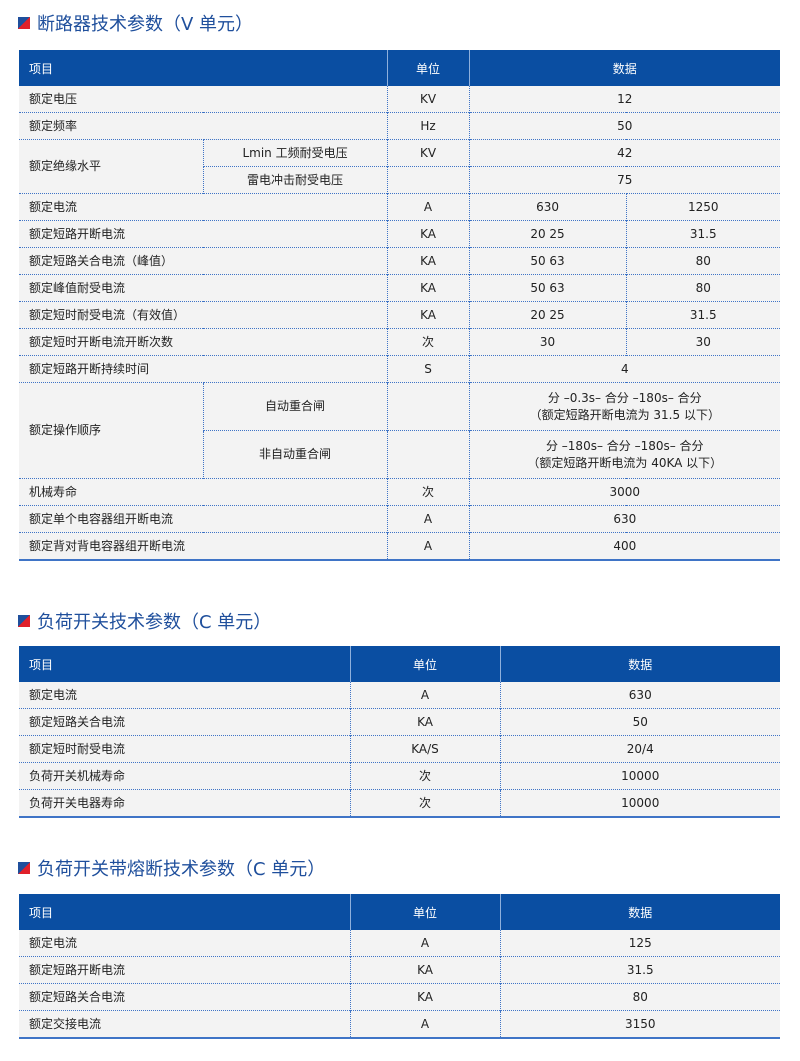 The height and width of the screenshot is (1061, 800). I want to click on table-row: 额定短路关合电流（峰值） KA 50 63 80, so click(400, 261).